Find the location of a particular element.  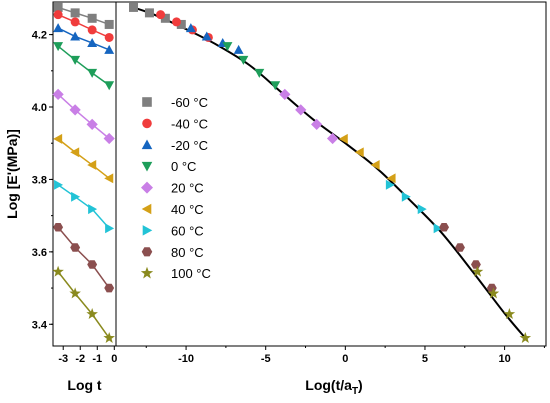

y-tick-label: 3.6 is located at coordinates (39, 253).